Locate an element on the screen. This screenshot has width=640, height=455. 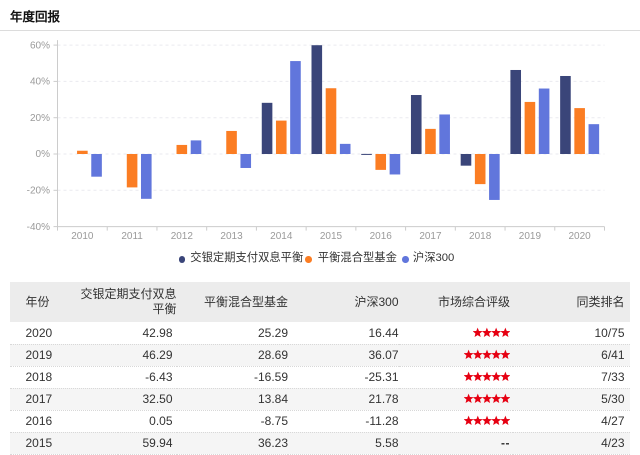
svg-text: 2013 is located at coordinates (231, 236).